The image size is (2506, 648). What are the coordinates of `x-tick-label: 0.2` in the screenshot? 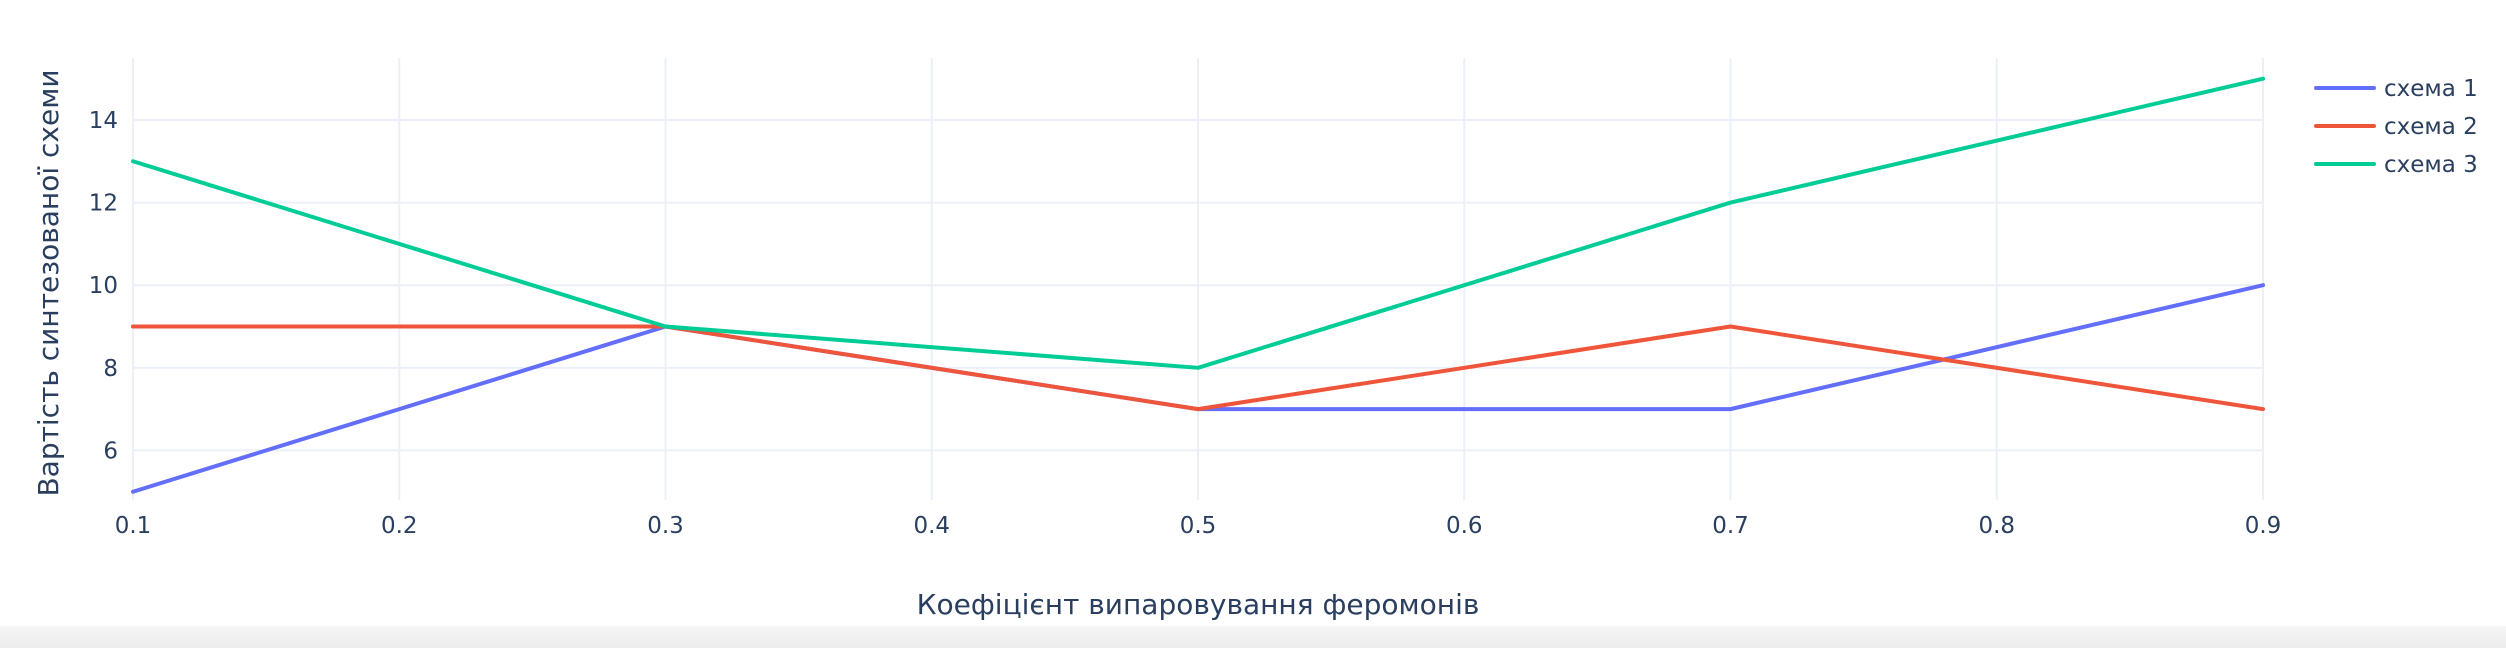 It's located at (399, 526).